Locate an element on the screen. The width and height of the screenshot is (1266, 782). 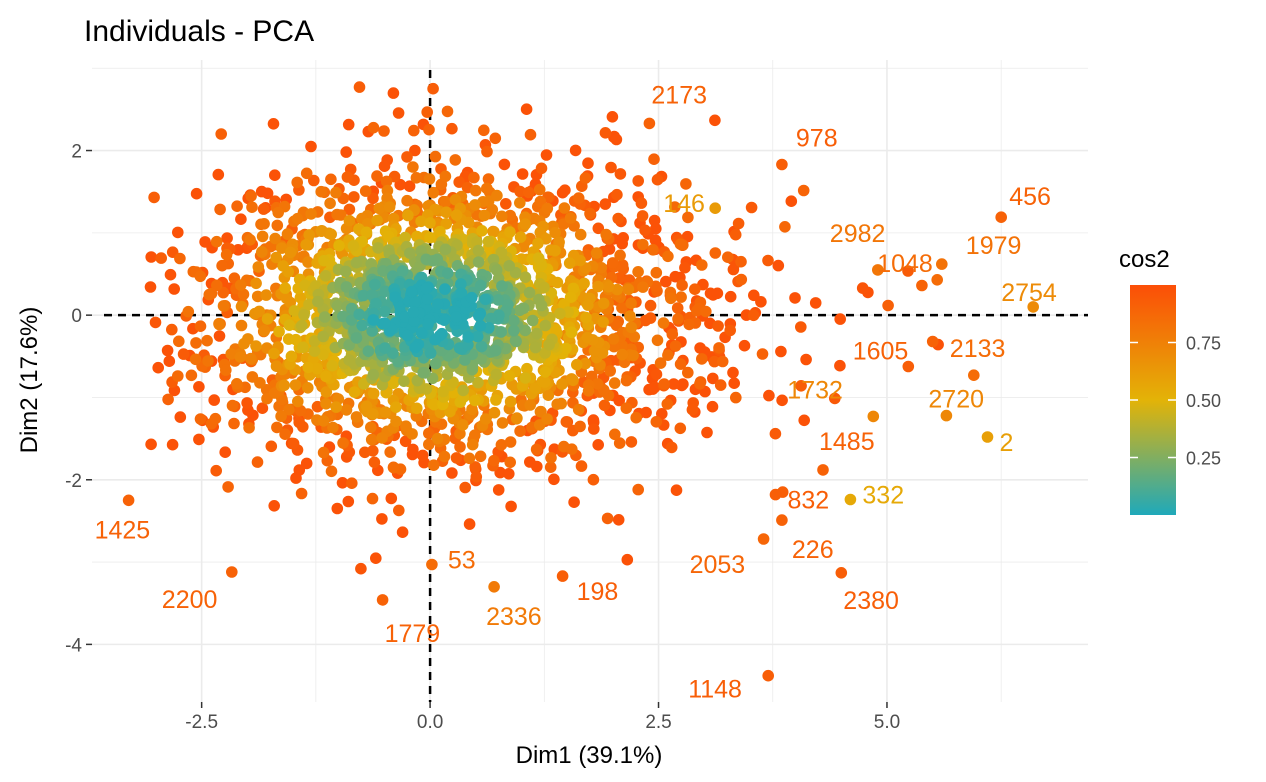
point-label-2720: 2720 is located at coordinates (956, 400).